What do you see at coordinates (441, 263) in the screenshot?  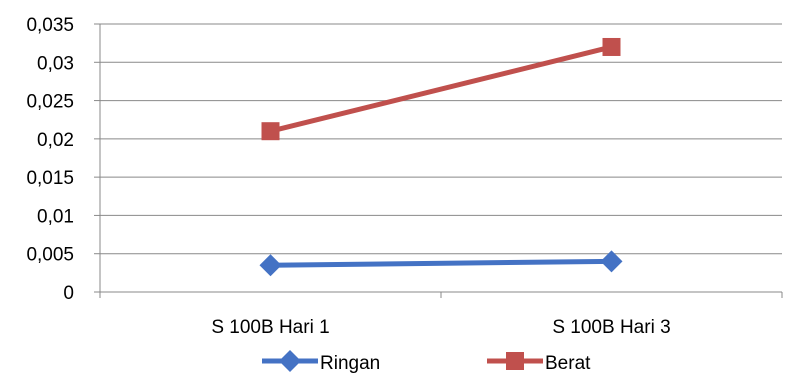 I see `series-line-ringan` at bounding box center [441, 263].